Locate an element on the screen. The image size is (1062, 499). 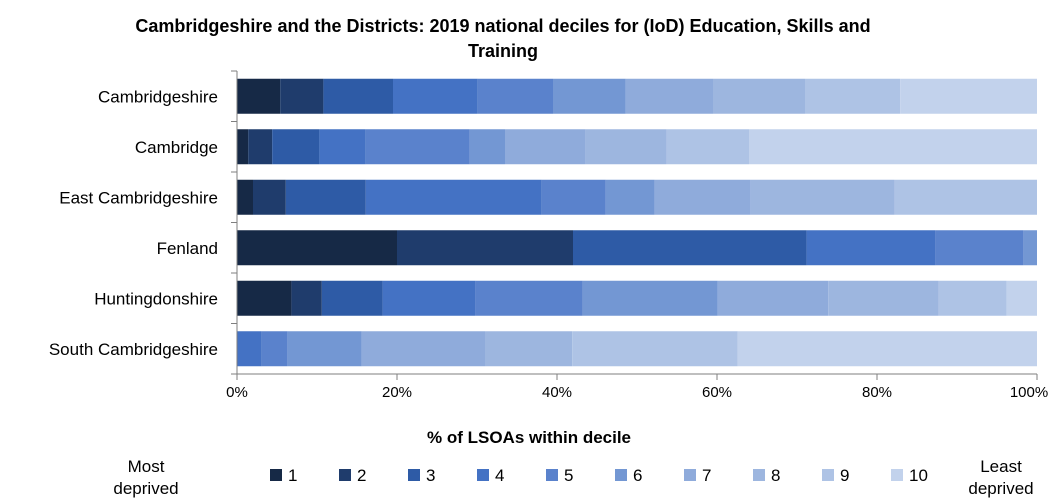
legend-label: 8 is located at coordinates (775, 475).